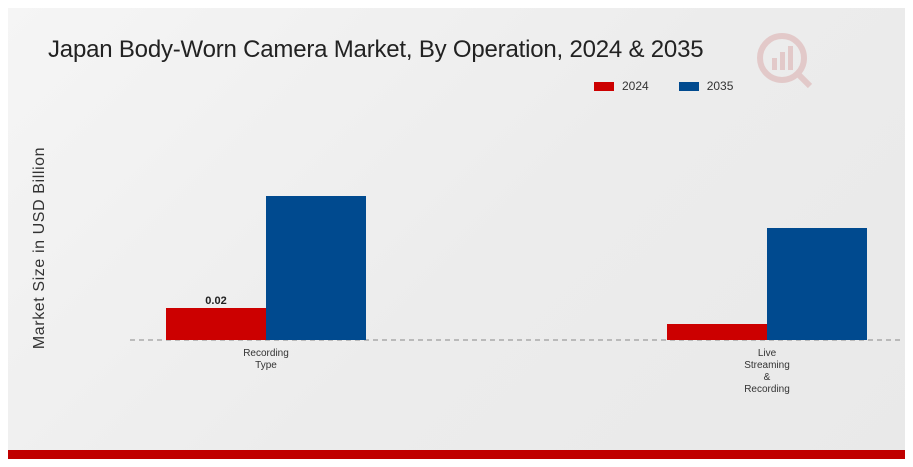 This screenshot has height=467, width=913. I want to click on x-tick-label-0: Recording Type, so click(266, 359).